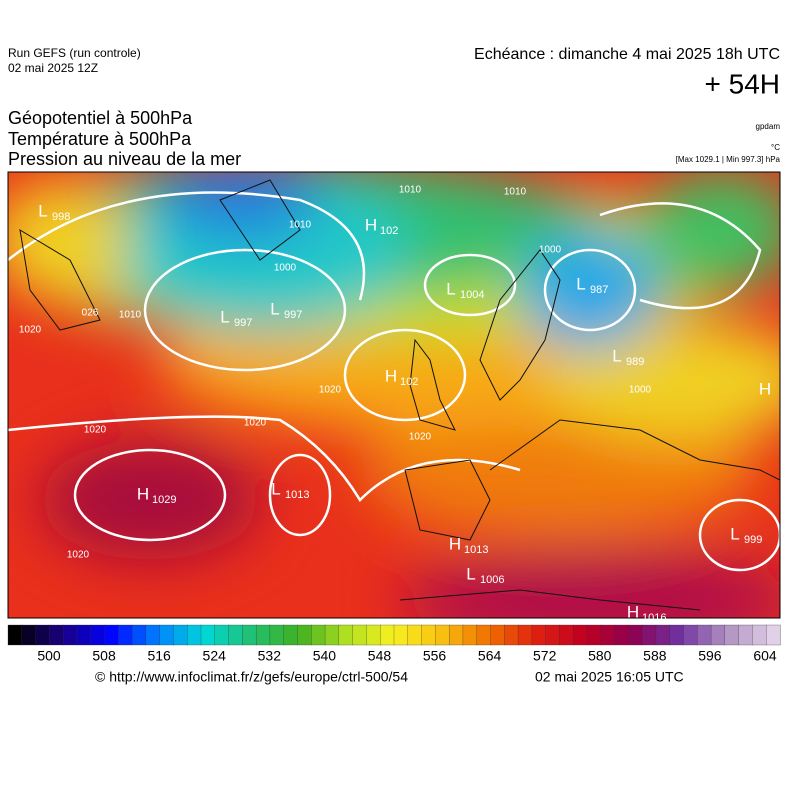 Image resolution: width=788 pixels, height=794 pixels. I want to click on colorbar-tick-label: 580, so click(600, 656).